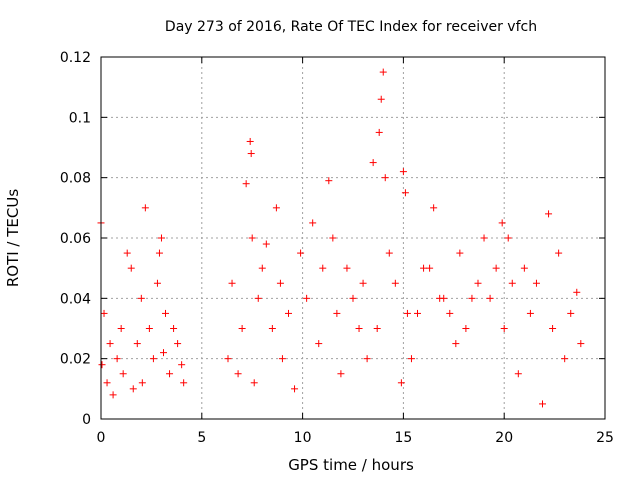 The width and height of the screenshot is (640, 480). I want to click on y-tick-label: 0.08, so click(75, 179).